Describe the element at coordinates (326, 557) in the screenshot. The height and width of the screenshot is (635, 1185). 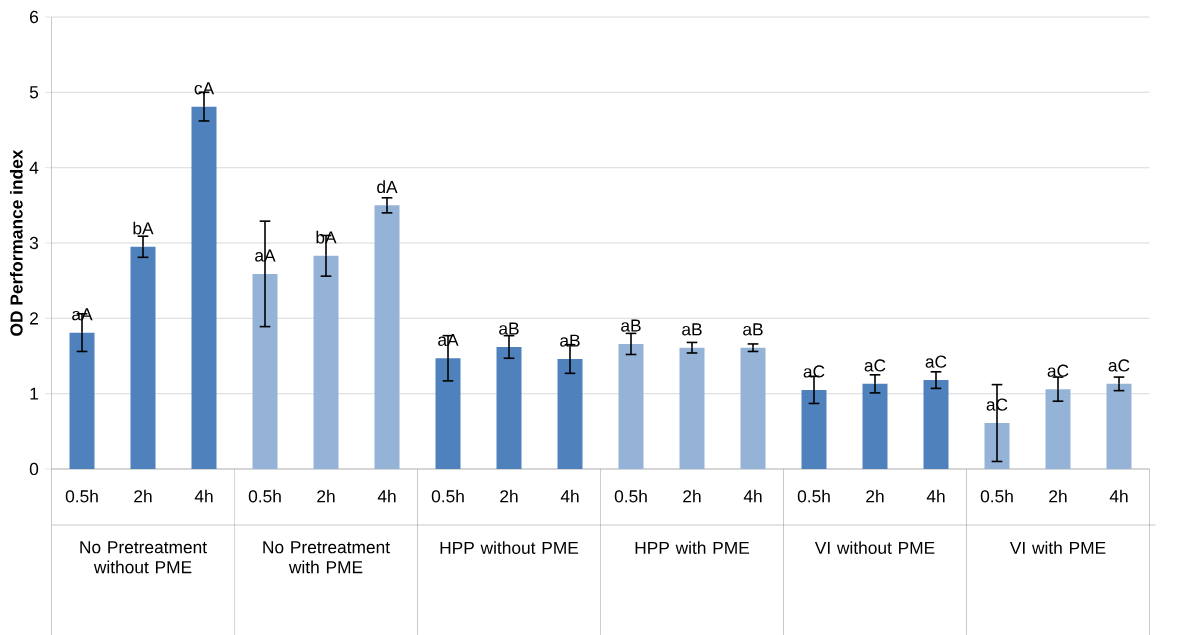
I see `text: No Pretreatment with PME` at that location.